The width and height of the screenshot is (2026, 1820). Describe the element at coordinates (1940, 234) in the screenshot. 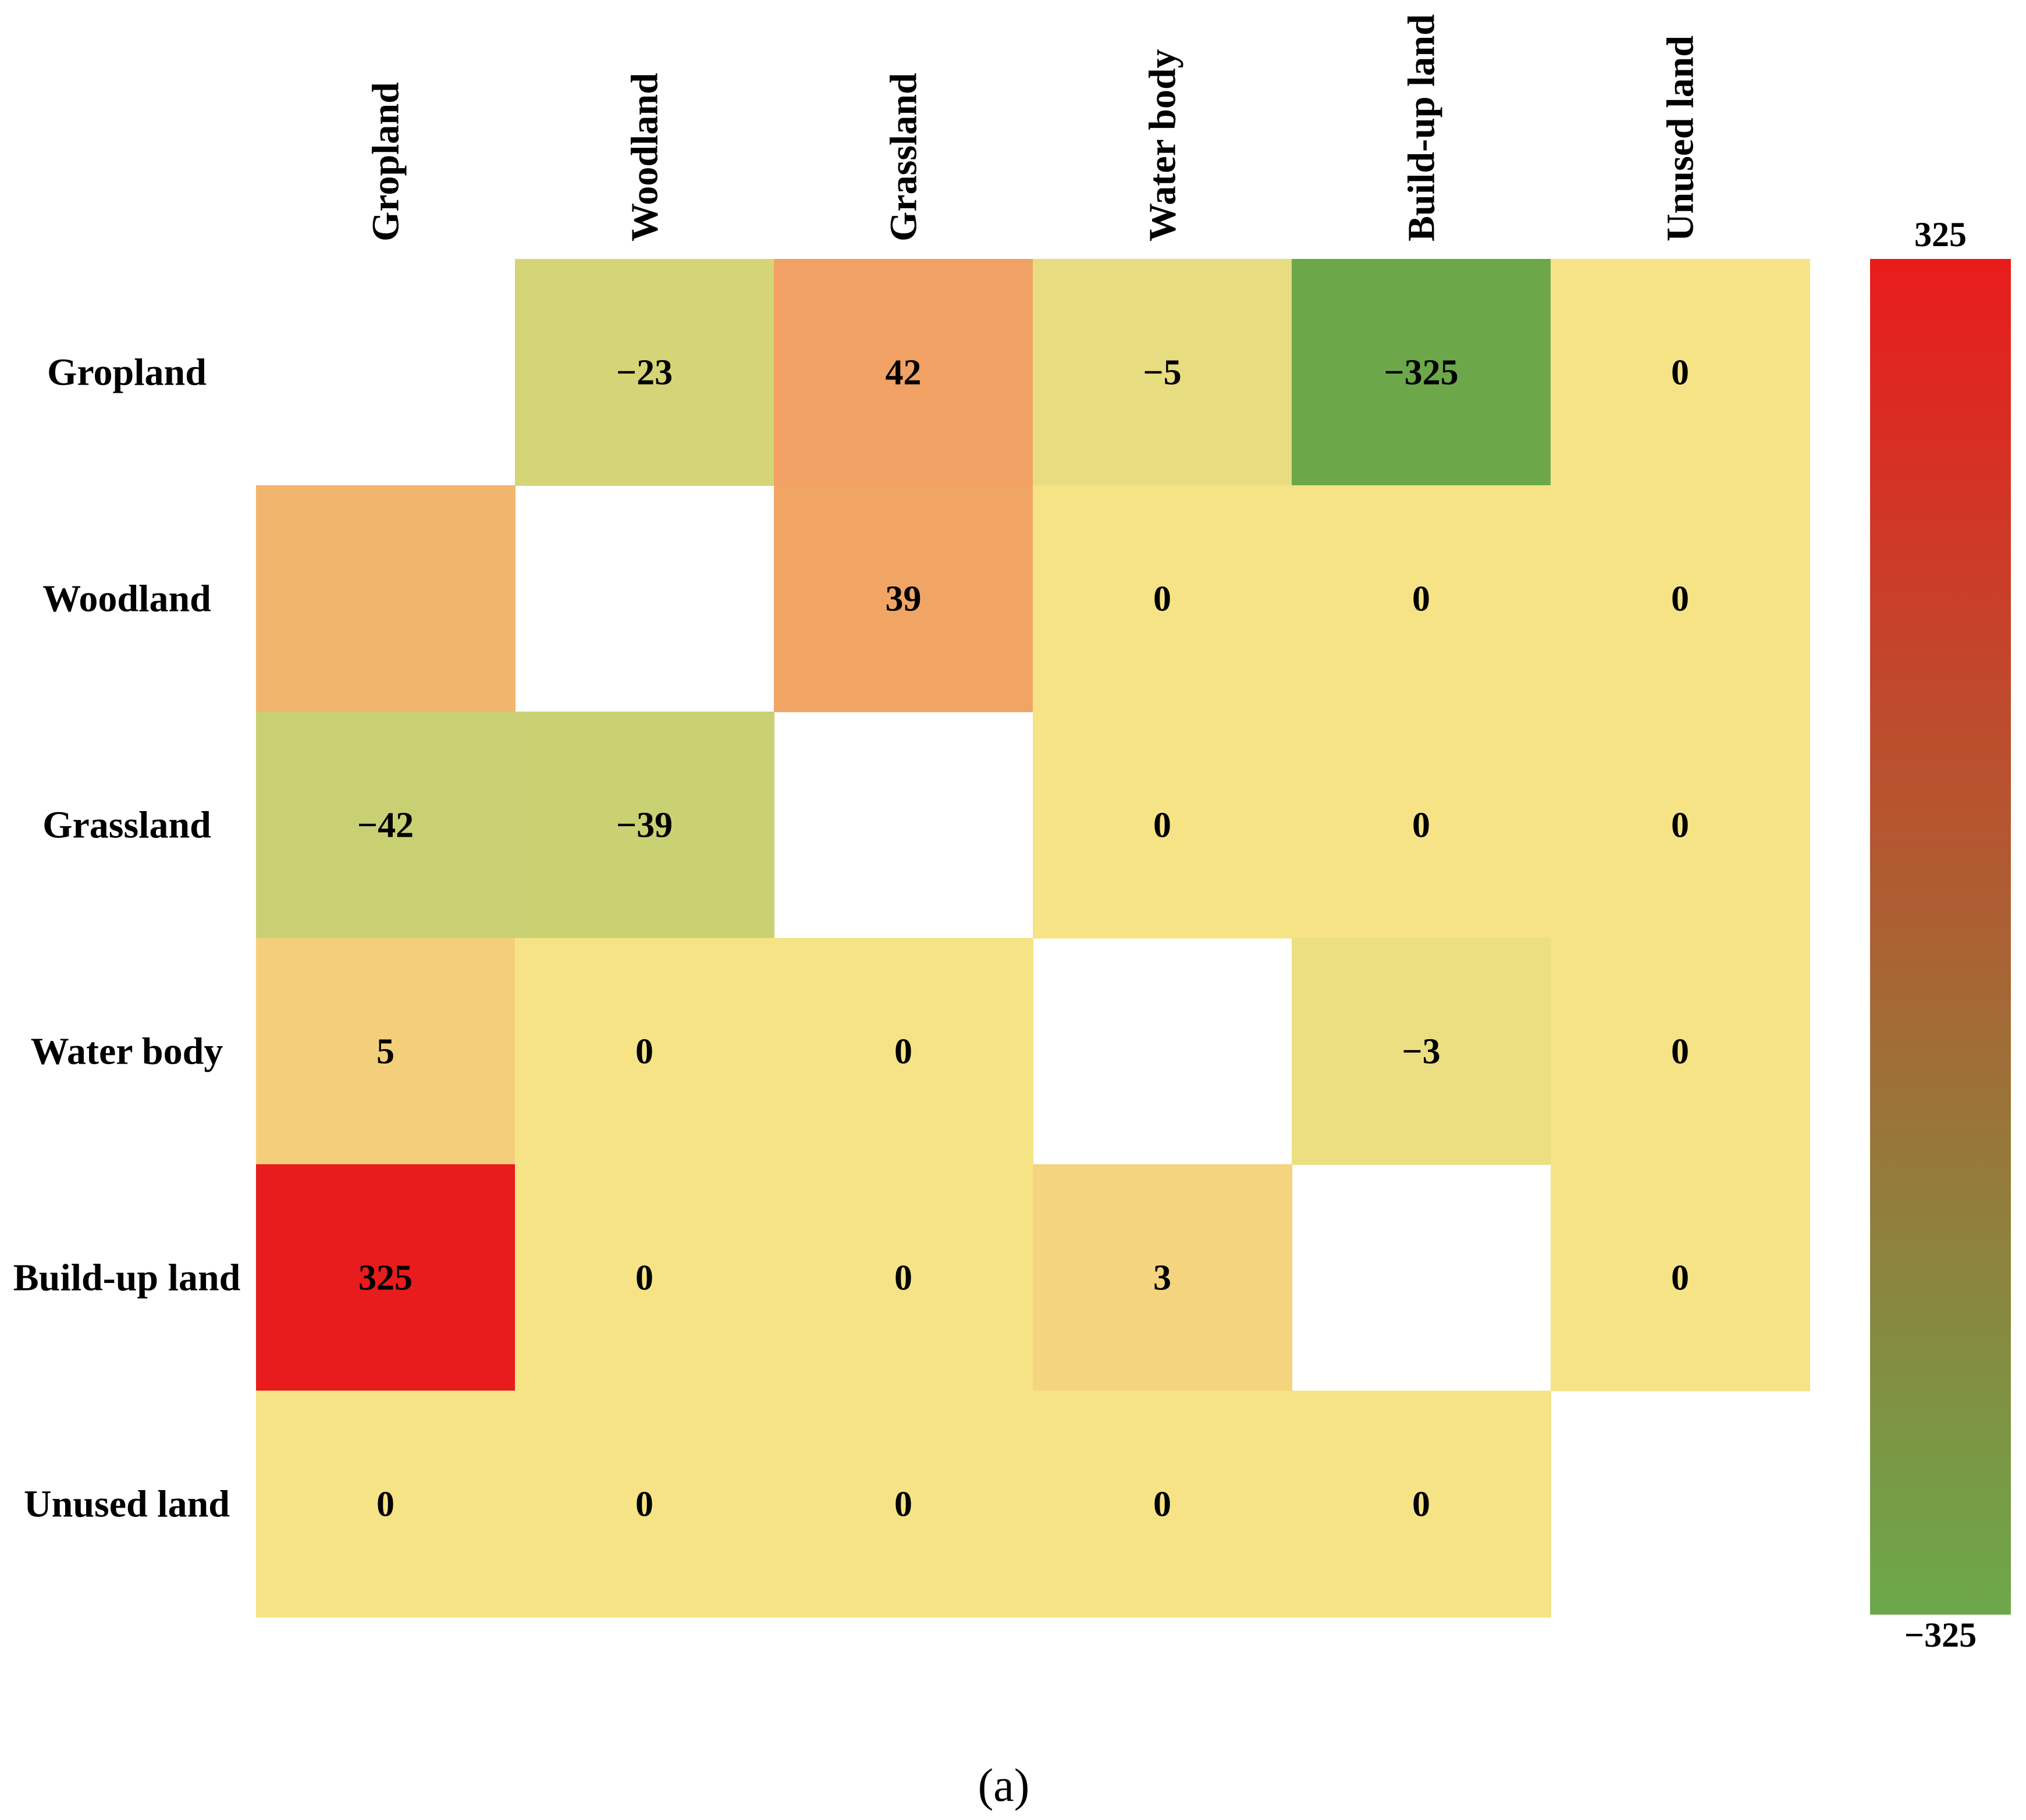

I see `colorbar-max-label: 325` at that location.